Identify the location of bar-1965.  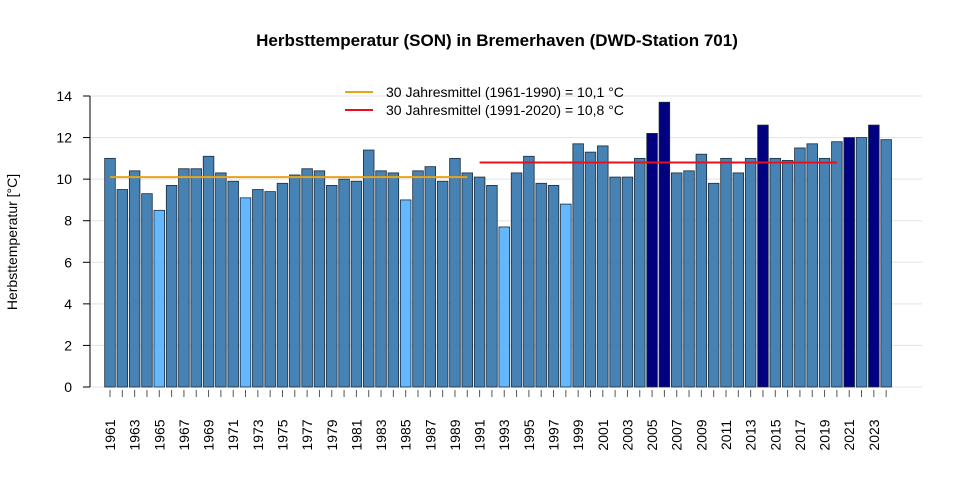
(159, 298).